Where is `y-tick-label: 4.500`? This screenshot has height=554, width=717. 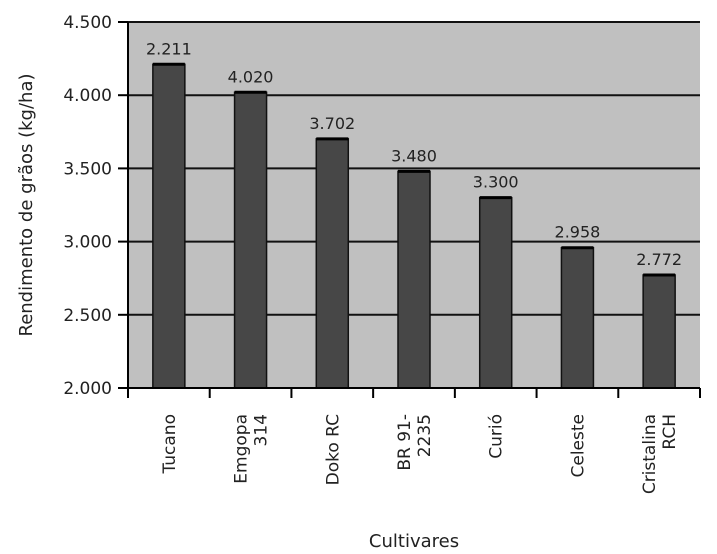 y-tick-label: 4.500 is located at coordinates (87, 23).